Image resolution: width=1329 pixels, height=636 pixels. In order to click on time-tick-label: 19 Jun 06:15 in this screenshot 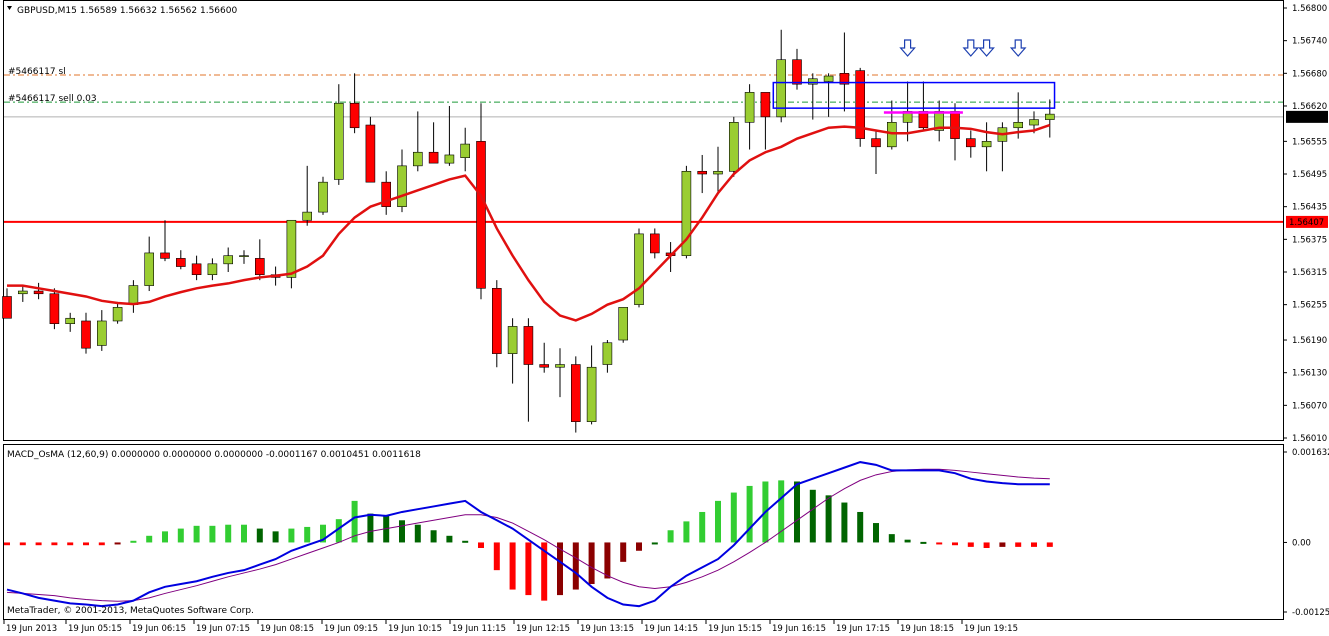, I will do `click(159, 629)`.